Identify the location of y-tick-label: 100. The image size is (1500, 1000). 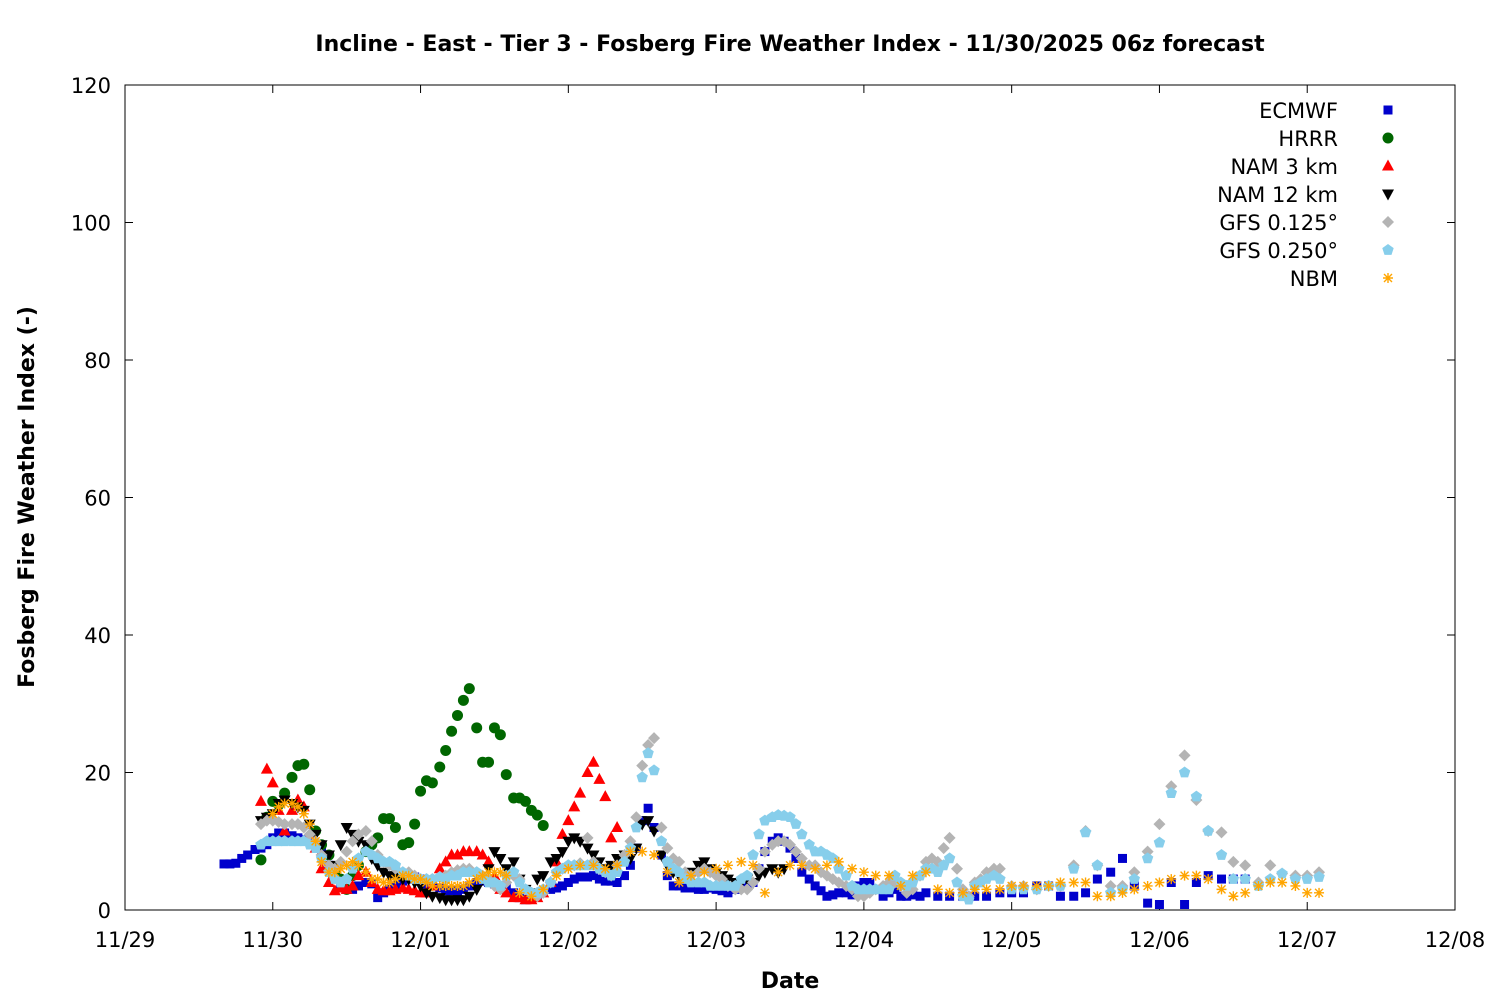
(91, 224).